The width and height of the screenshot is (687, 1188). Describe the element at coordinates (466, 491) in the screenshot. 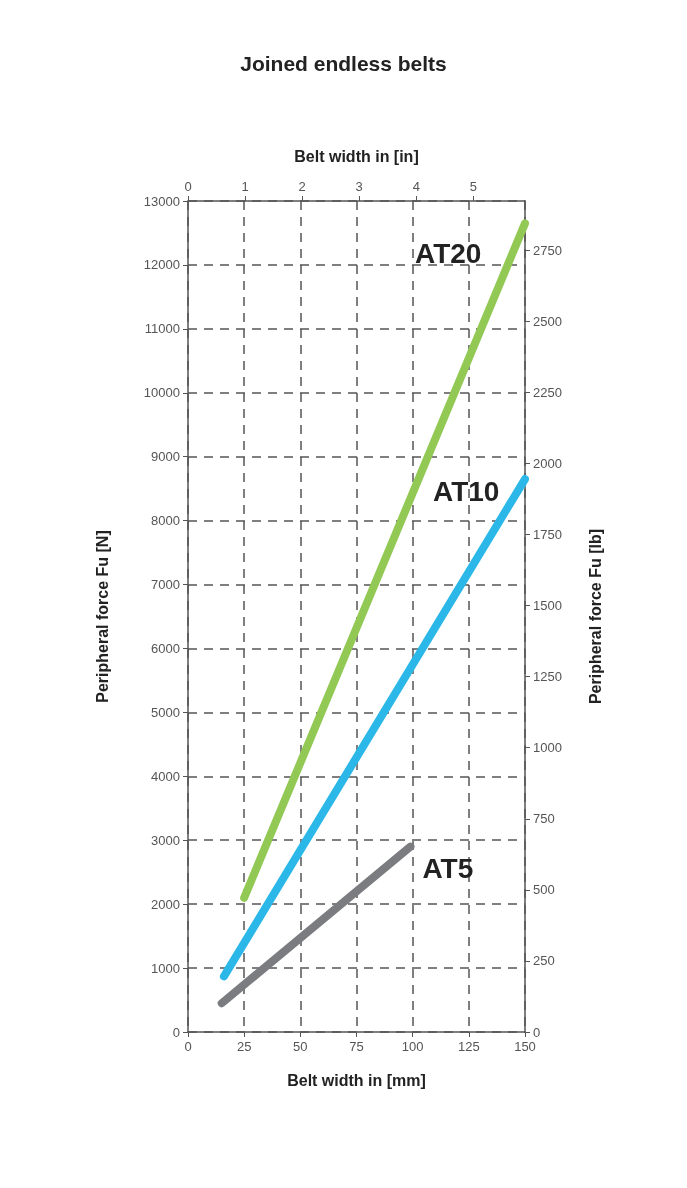

I see `series-label: AT10` at that location.